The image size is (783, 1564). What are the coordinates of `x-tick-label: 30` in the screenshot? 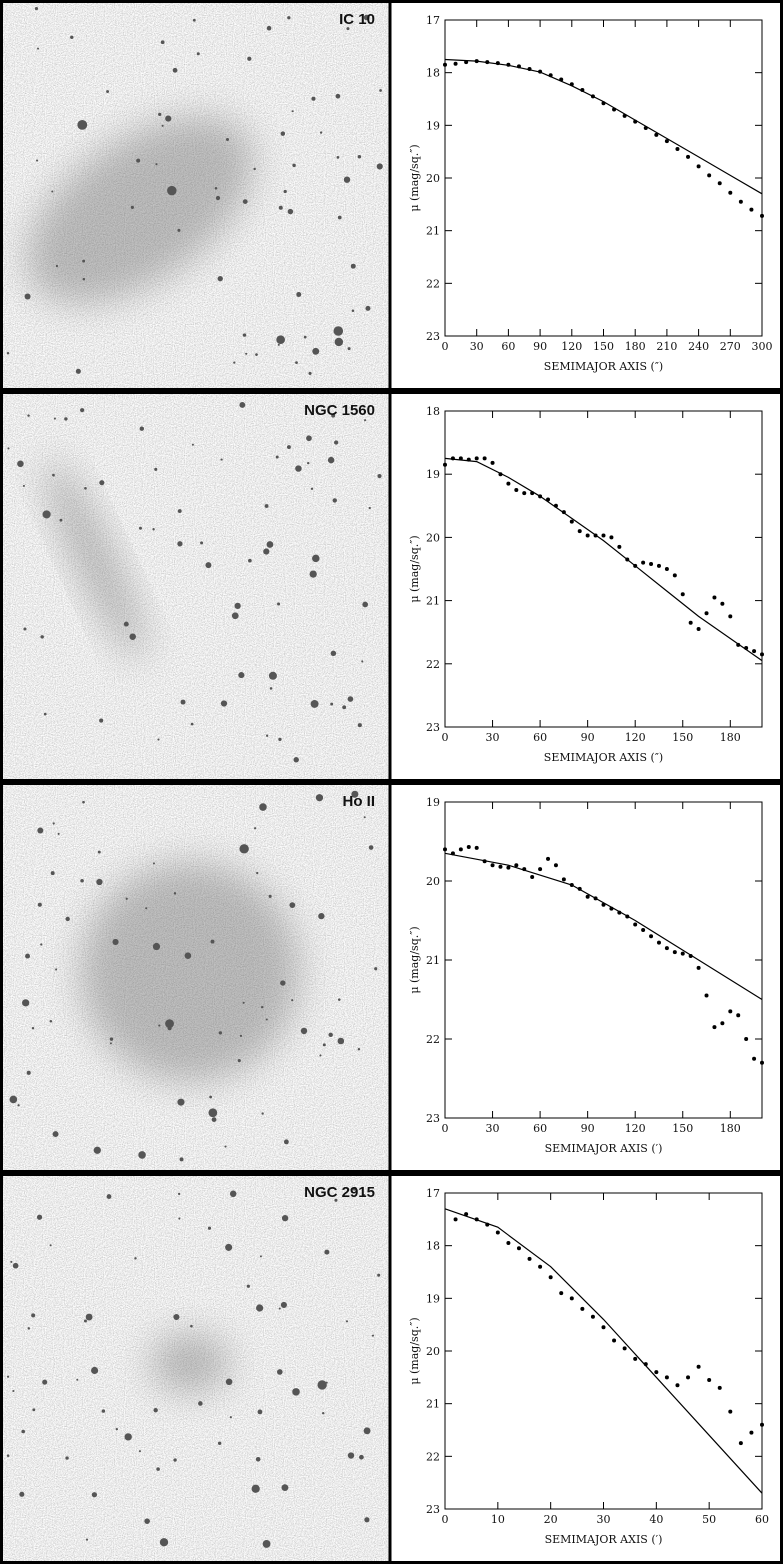 It's located at (477, 346).